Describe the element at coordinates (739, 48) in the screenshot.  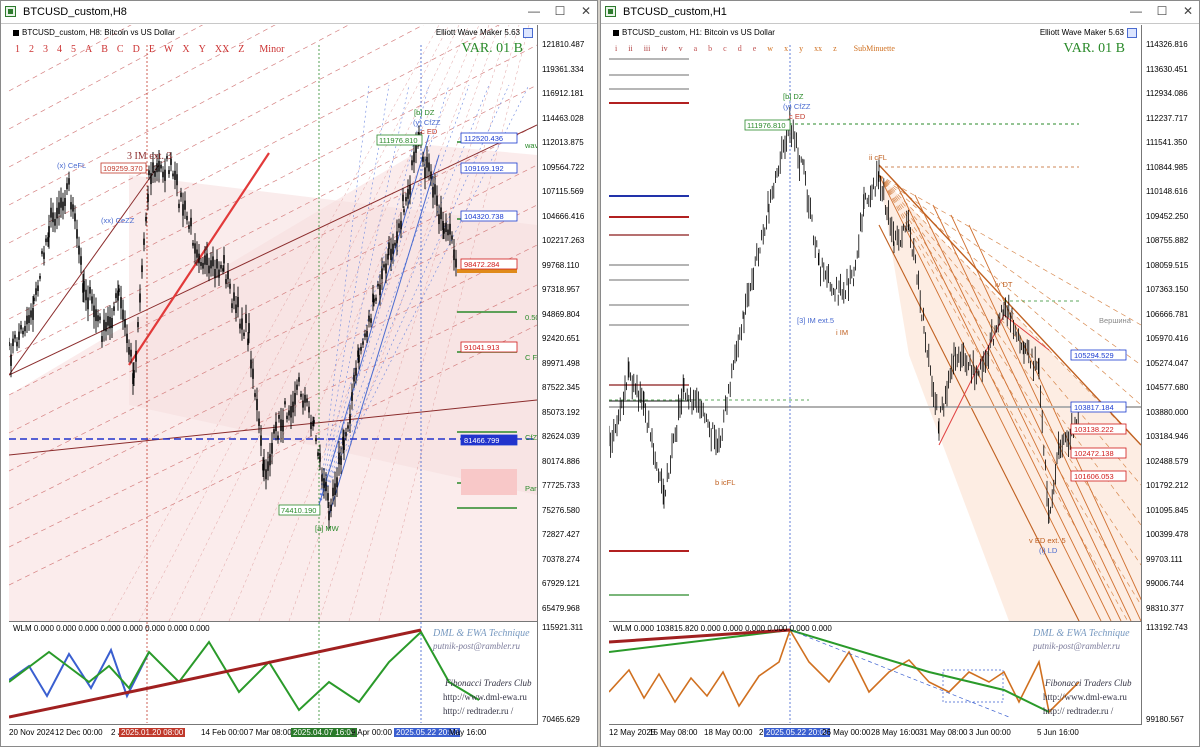
I see `degree-8: d` at that location.